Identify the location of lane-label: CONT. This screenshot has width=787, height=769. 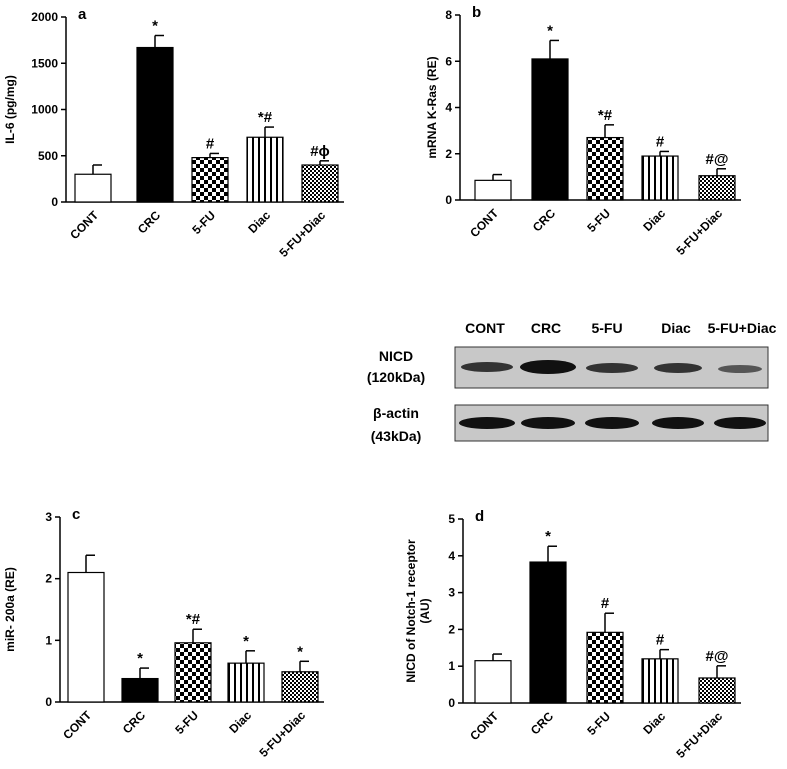
(485, 328).